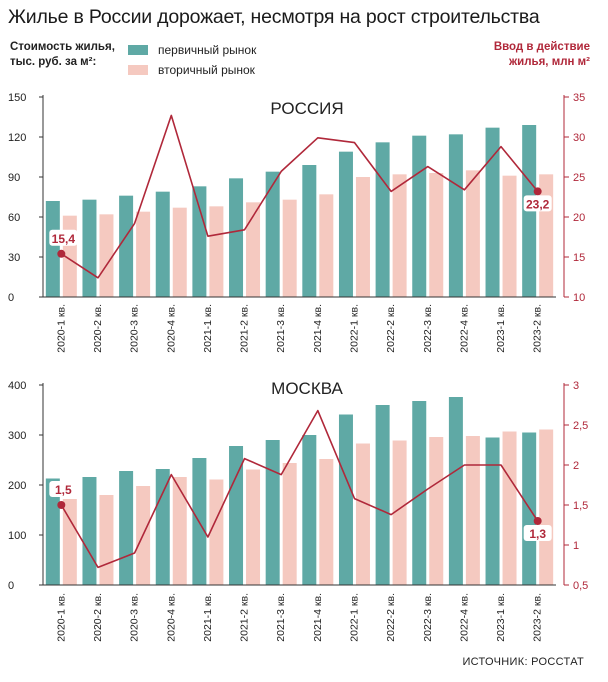 The image size is (608, 682). I want to click on x-tick-label: 2020-3 кв., so click(135, 617).